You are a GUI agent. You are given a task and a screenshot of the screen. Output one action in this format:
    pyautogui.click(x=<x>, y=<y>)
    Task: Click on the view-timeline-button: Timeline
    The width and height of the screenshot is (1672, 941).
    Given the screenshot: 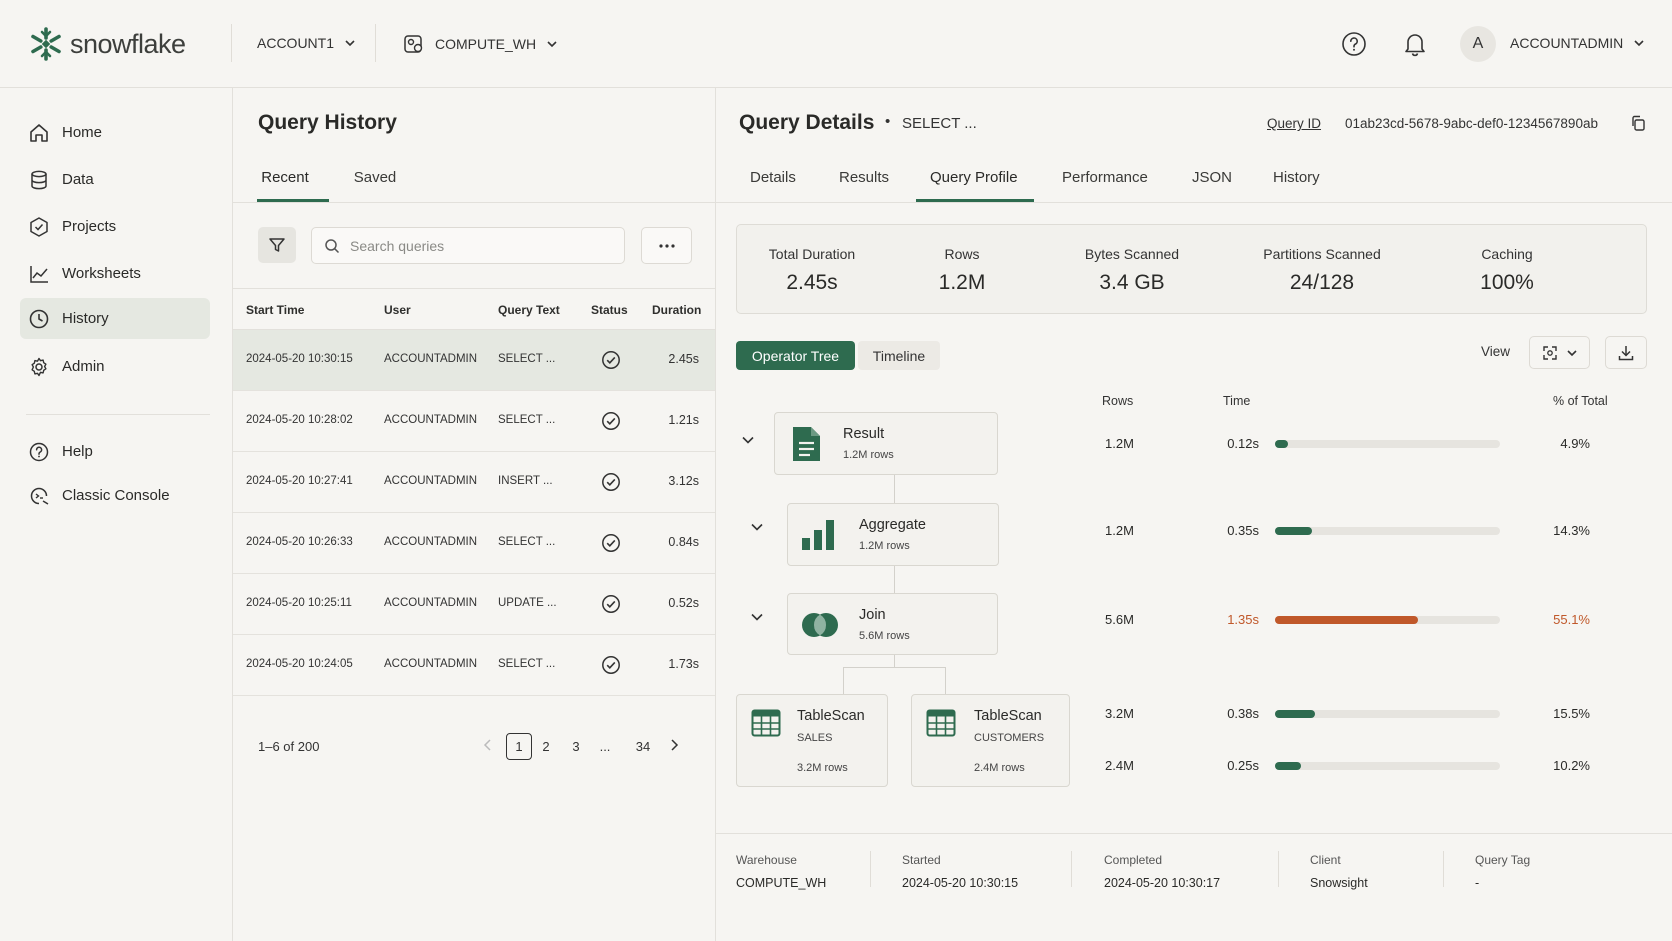 What is the action you would take?
    pyautogui.click(x=899, y=355)
    